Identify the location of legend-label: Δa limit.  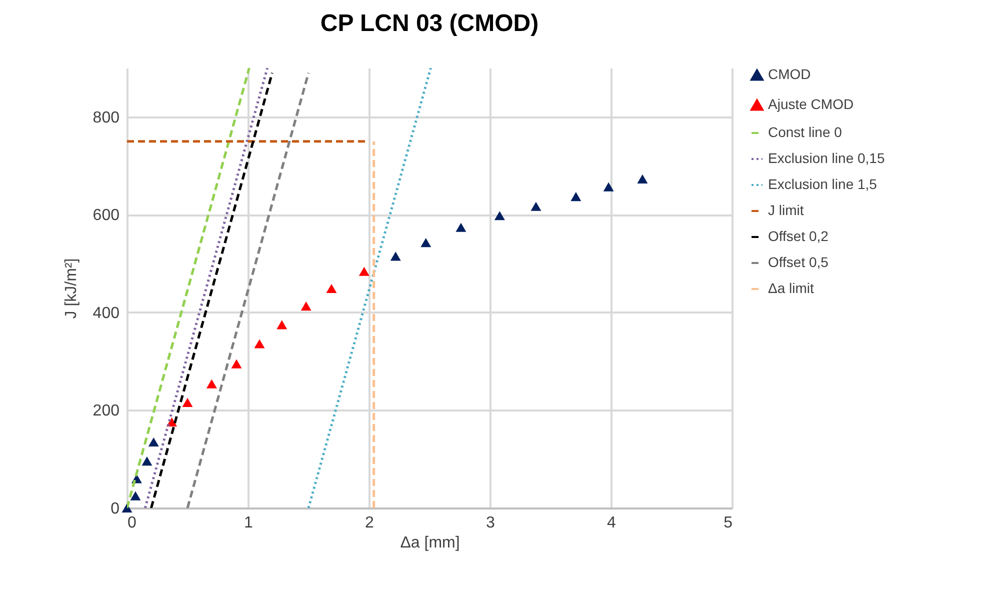
(791, 288).